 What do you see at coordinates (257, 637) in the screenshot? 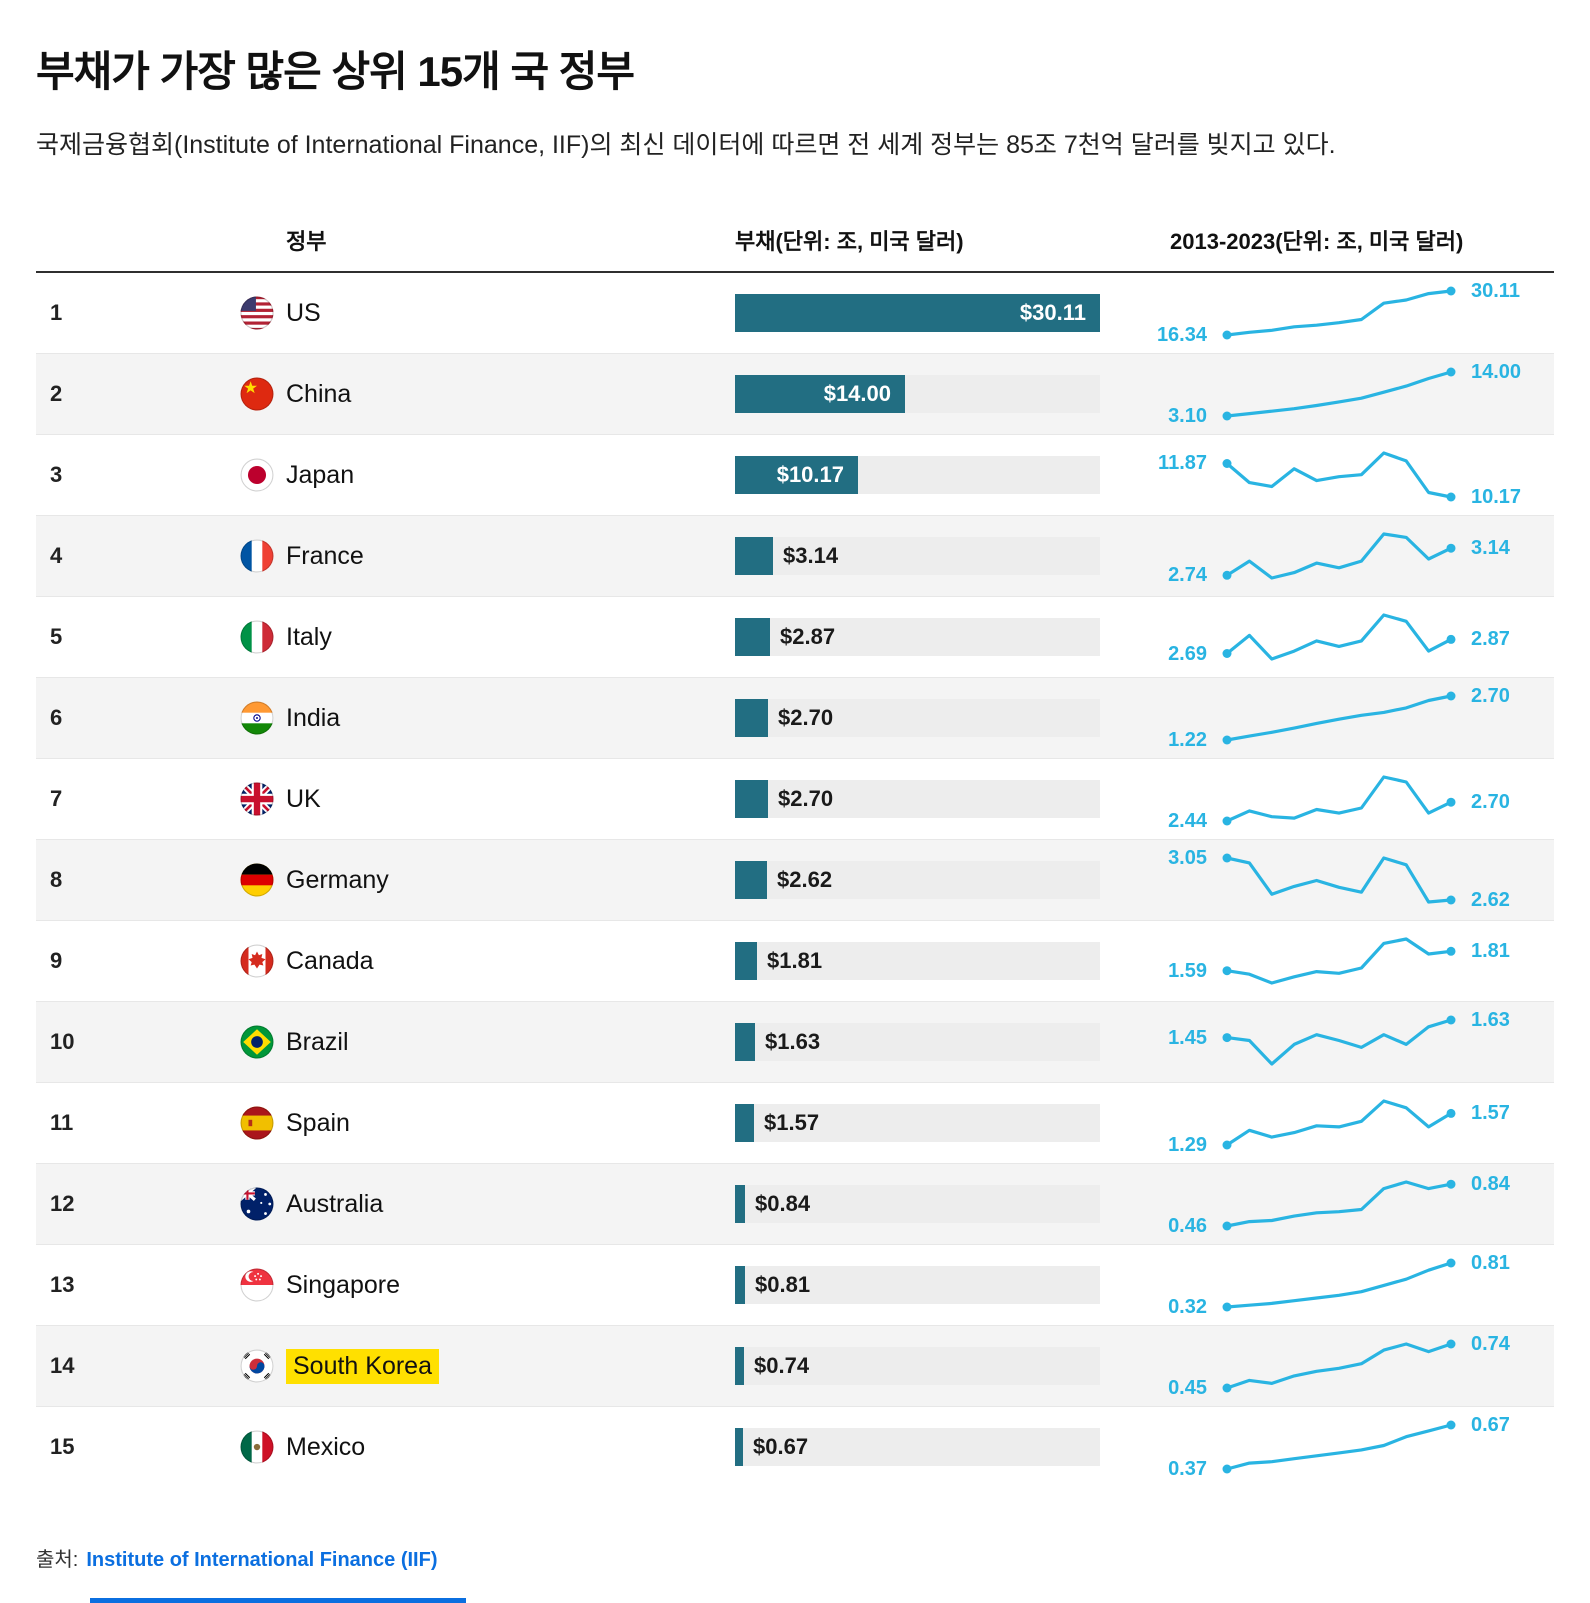
I see `it-flag-icon` at bounding box center [257, 637].